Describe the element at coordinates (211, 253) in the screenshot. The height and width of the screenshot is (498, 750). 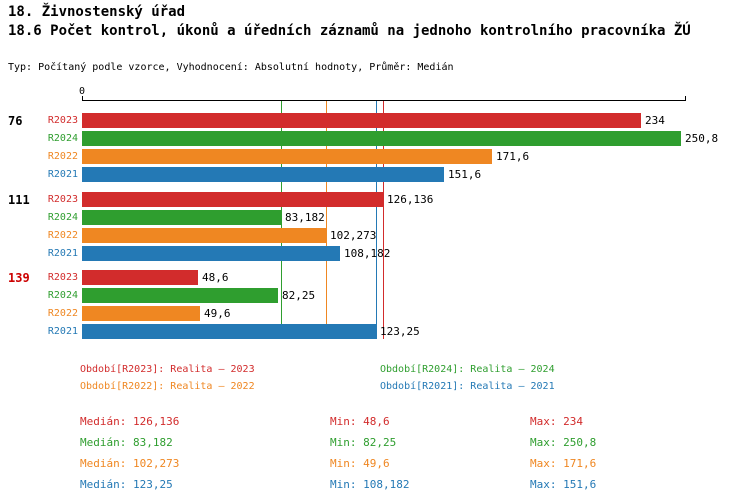
I see `bar-g2-R2021` at that location.